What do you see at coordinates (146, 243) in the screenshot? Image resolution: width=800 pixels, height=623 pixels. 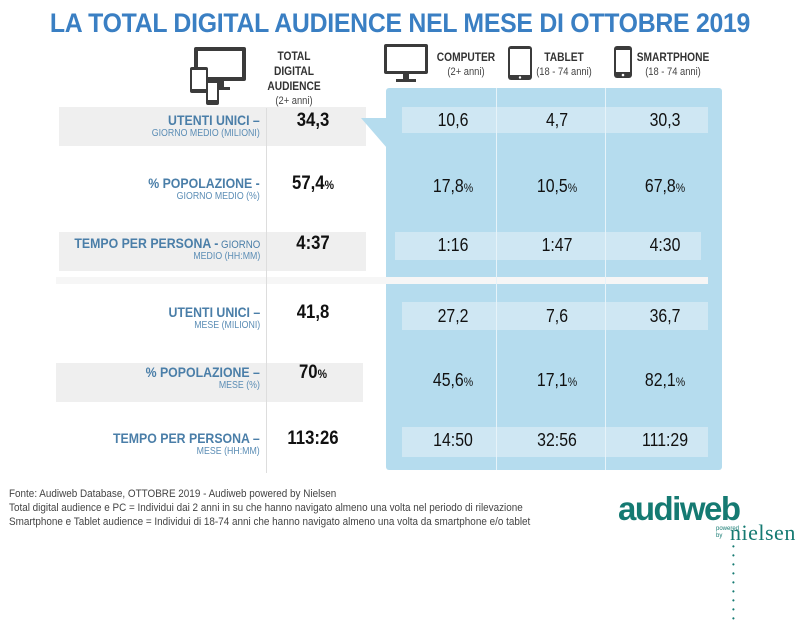 I see `row-label-text: TEMPO PER PERSONA -` at bounding box center [146, 243].